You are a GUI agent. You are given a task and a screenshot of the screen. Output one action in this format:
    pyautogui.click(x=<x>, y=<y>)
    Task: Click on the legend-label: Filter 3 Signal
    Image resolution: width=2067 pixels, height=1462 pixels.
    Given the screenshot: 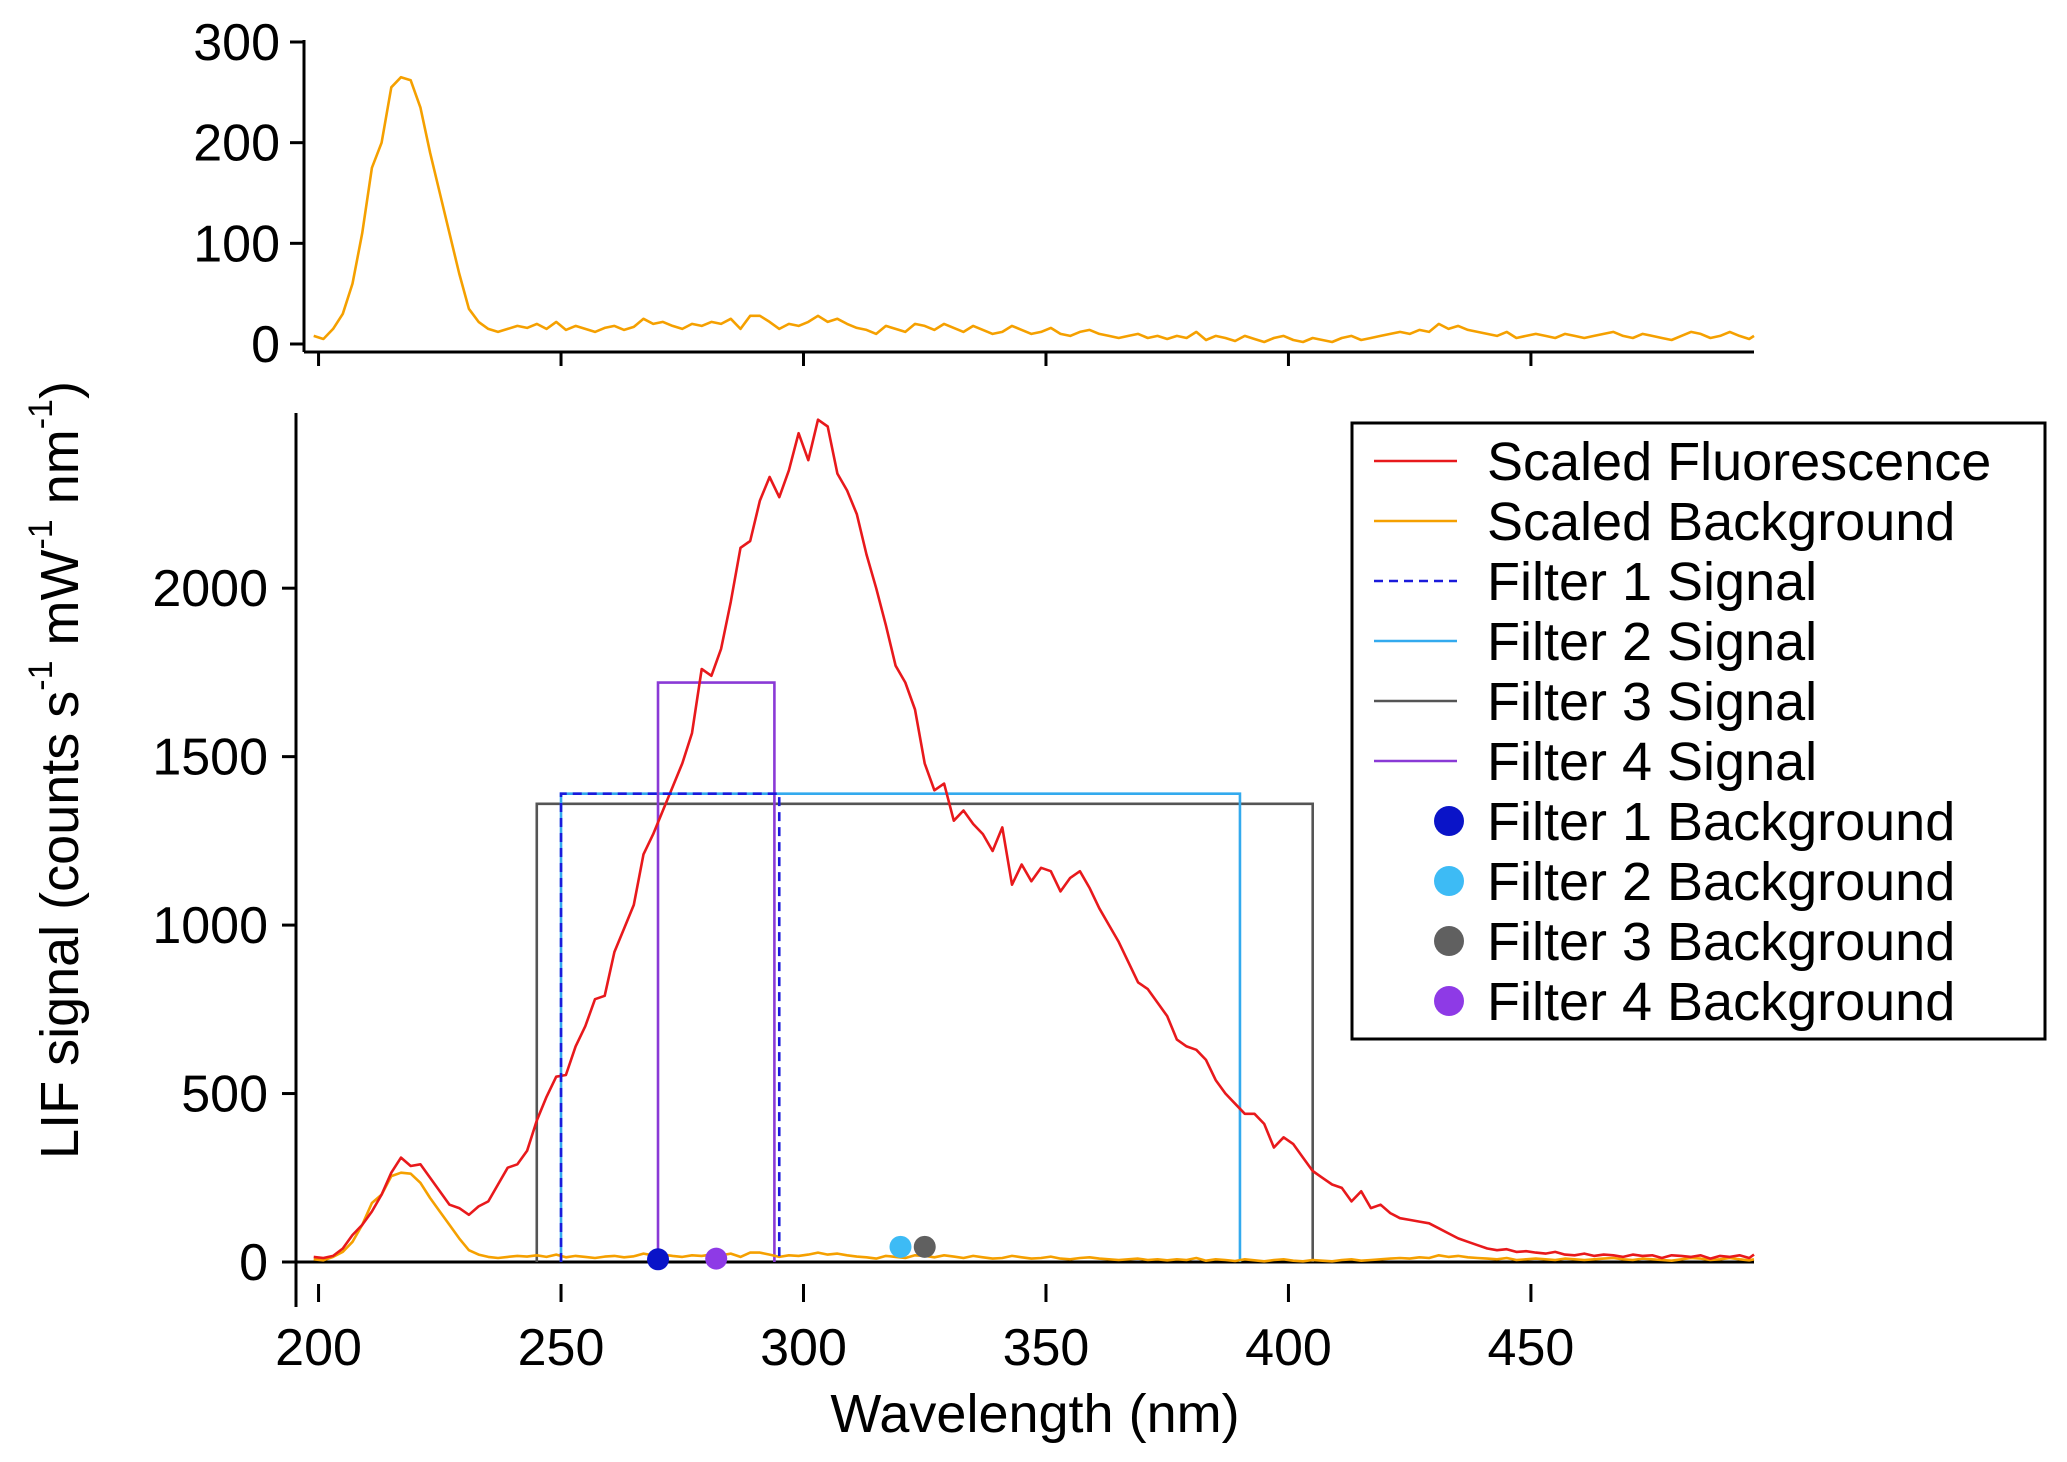 What is the action you would take?
    pyautogui.click(x=1652, y=702)
    